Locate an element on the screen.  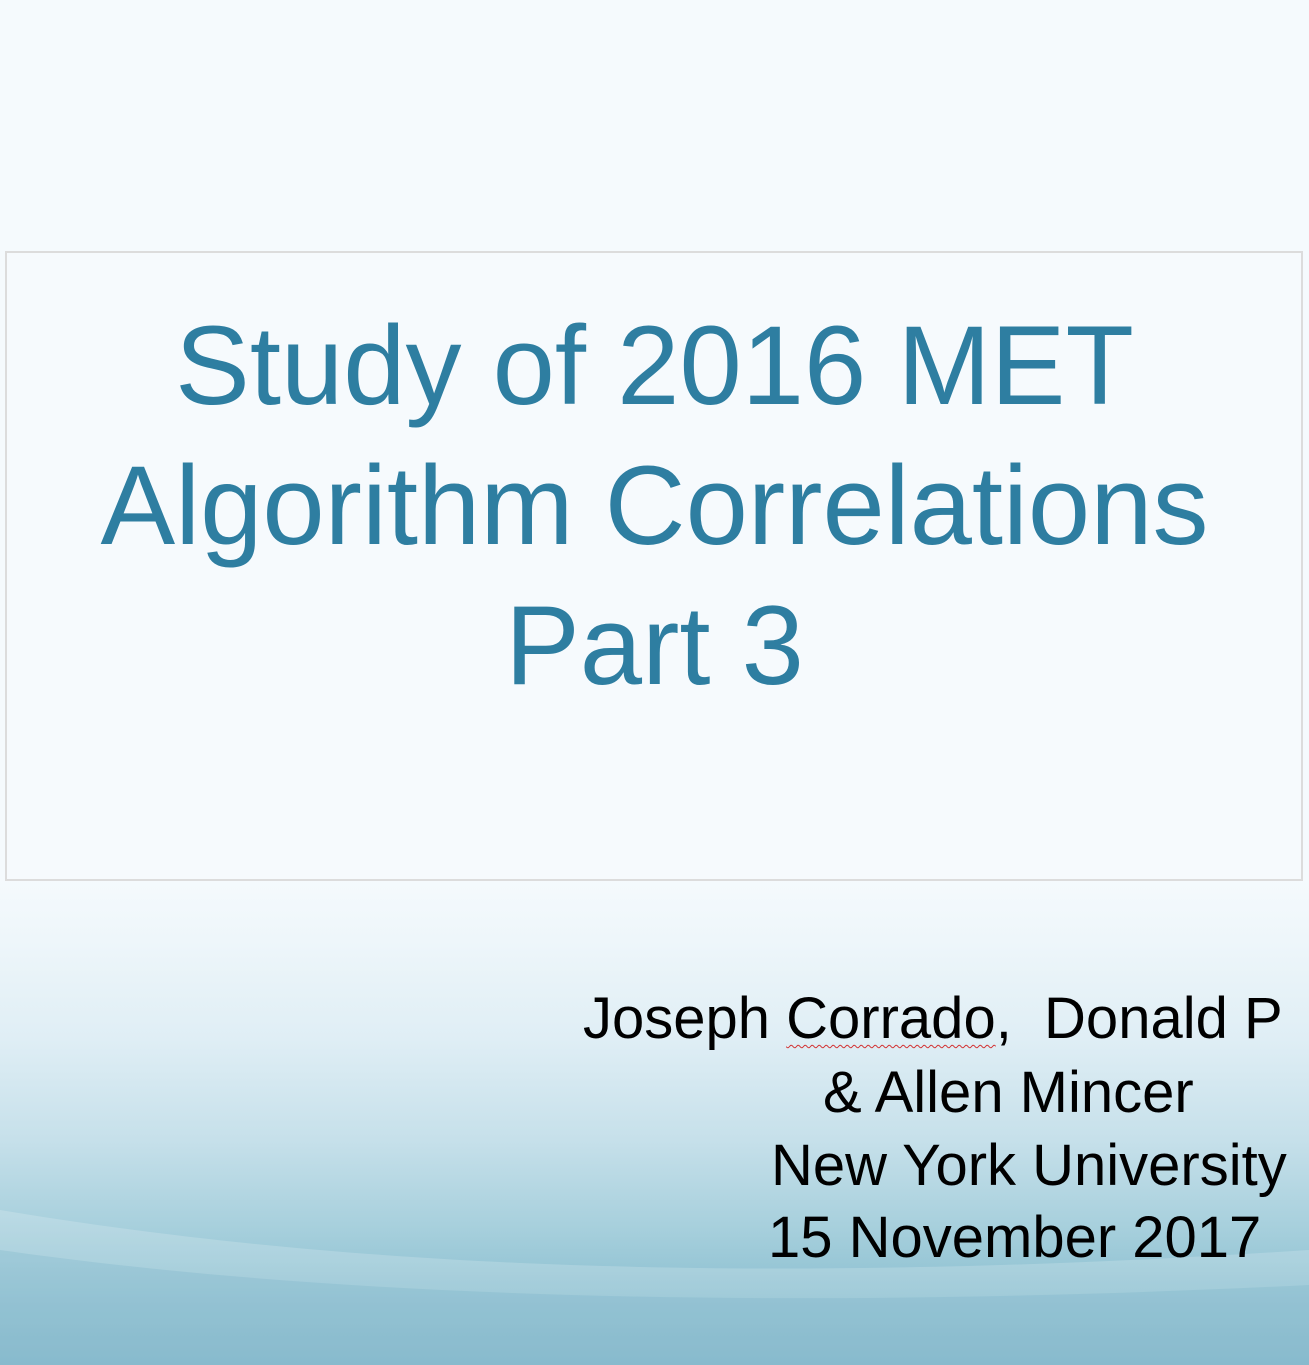
institution: New York University is located at coordinates (1029, 1165).